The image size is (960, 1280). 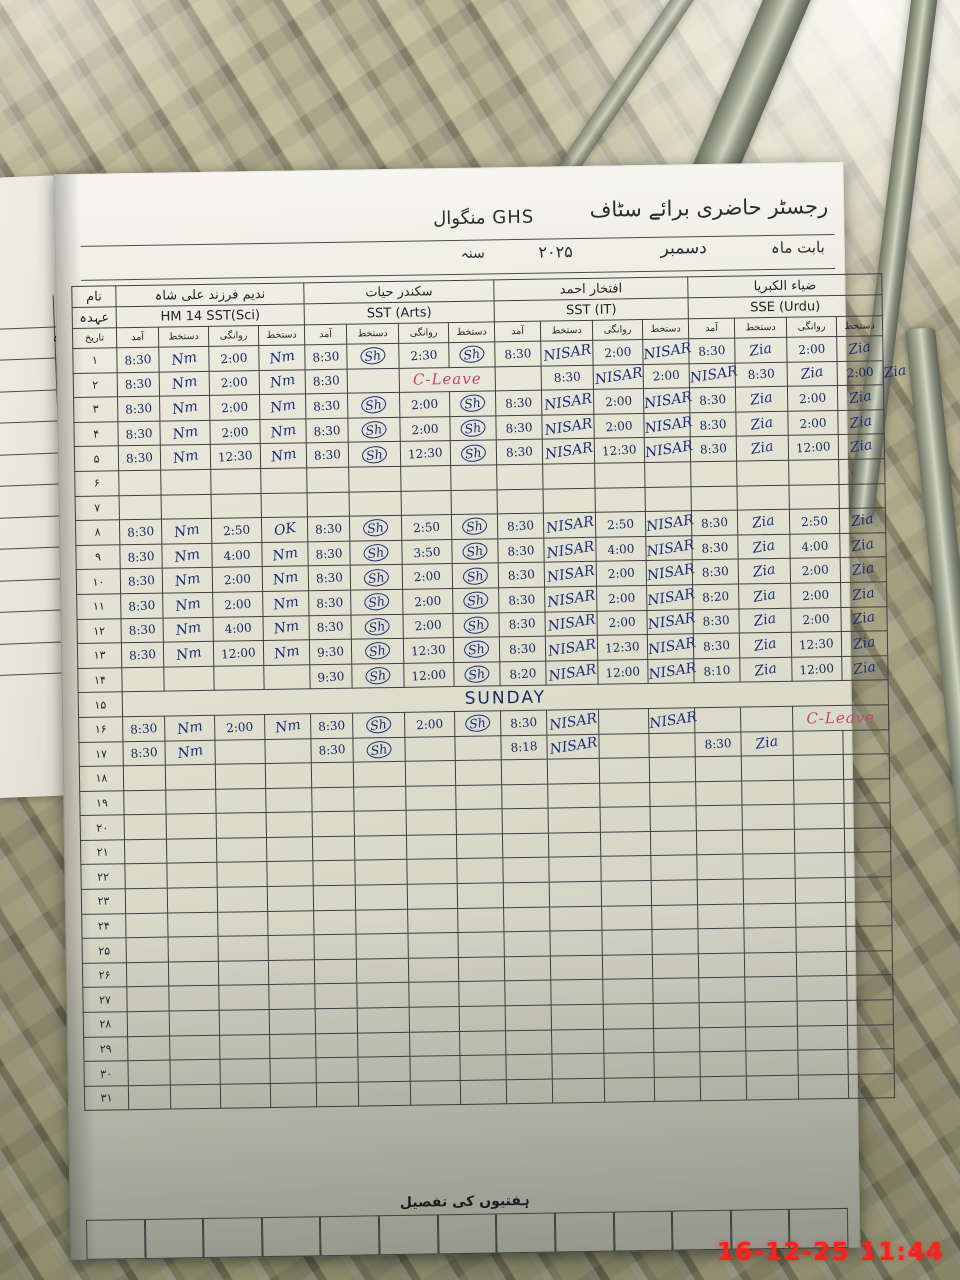 What do you see at coordinates (427, 552) in the screenshot?
I see `time-value: 3:50` at bounding box center [427, 552].